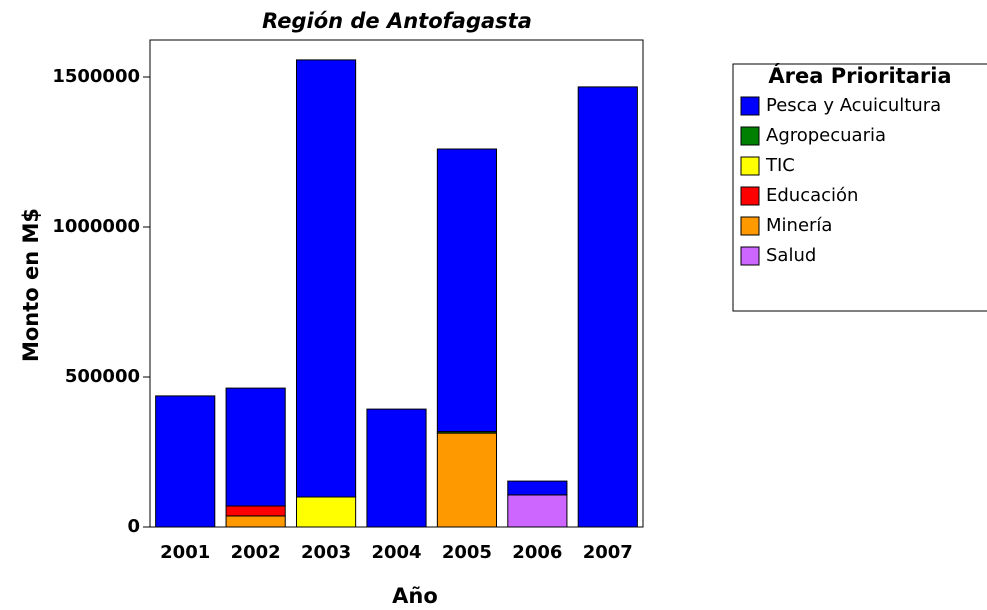 Image resolution: width=987 pixels, height=610 pixels. What do you see at coordinates (185, 552) in the screenshot?
I see `x-tick-label: 2001` at bounding box center [185, 552].